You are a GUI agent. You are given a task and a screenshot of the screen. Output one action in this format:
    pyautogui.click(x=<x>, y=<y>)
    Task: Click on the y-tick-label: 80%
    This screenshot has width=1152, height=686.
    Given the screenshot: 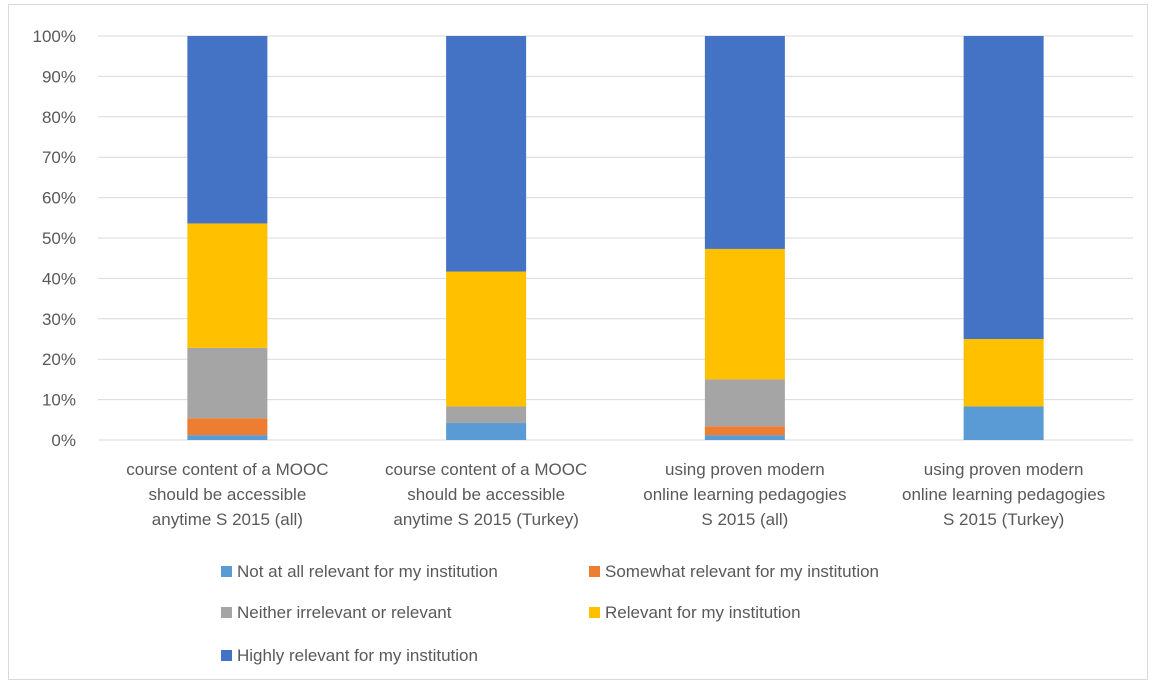 What is the action you would take?
    pyautogui.click(x=59, y=117)
    